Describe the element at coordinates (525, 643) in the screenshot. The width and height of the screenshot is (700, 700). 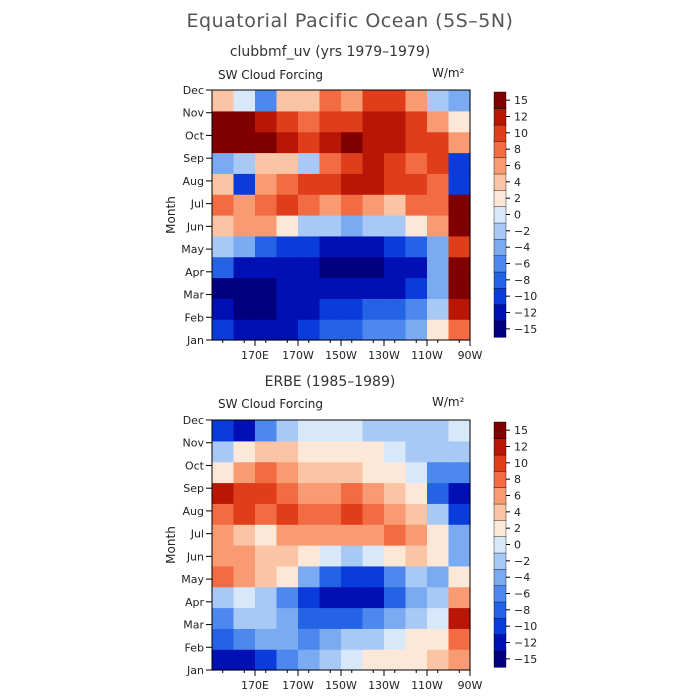
I see `panel-2-colorbar-label: −12` at that location.